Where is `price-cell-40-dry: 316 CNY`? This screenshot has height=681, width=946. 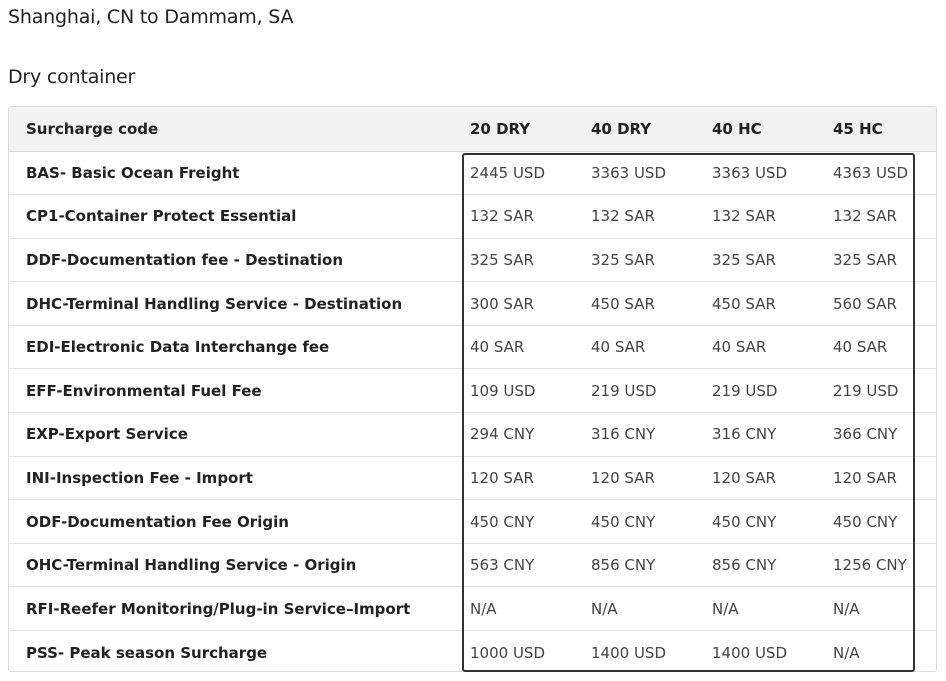
price-cell-40-dry: 316 CNY is located at coordinates (643, 434).